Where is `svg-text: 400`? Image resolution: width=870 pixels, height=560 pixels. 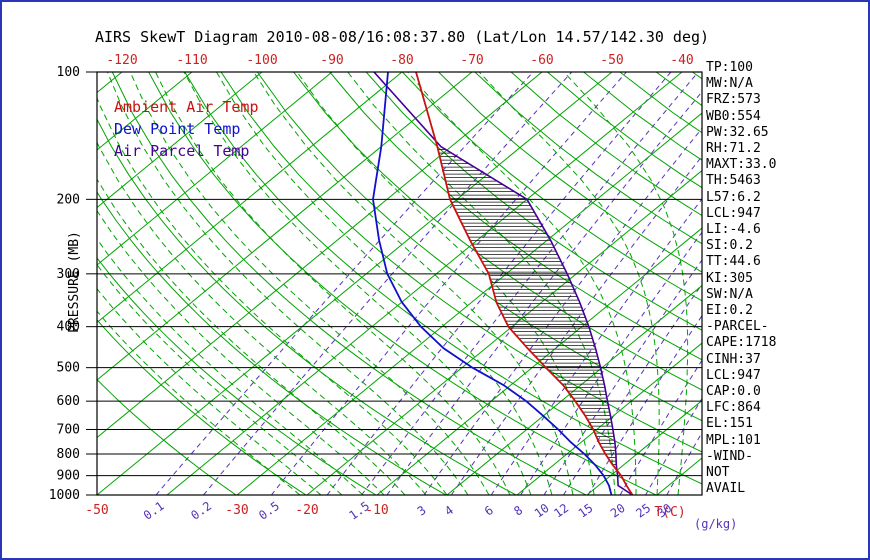
svg-text: 400 is located at coordinates (68, 327).